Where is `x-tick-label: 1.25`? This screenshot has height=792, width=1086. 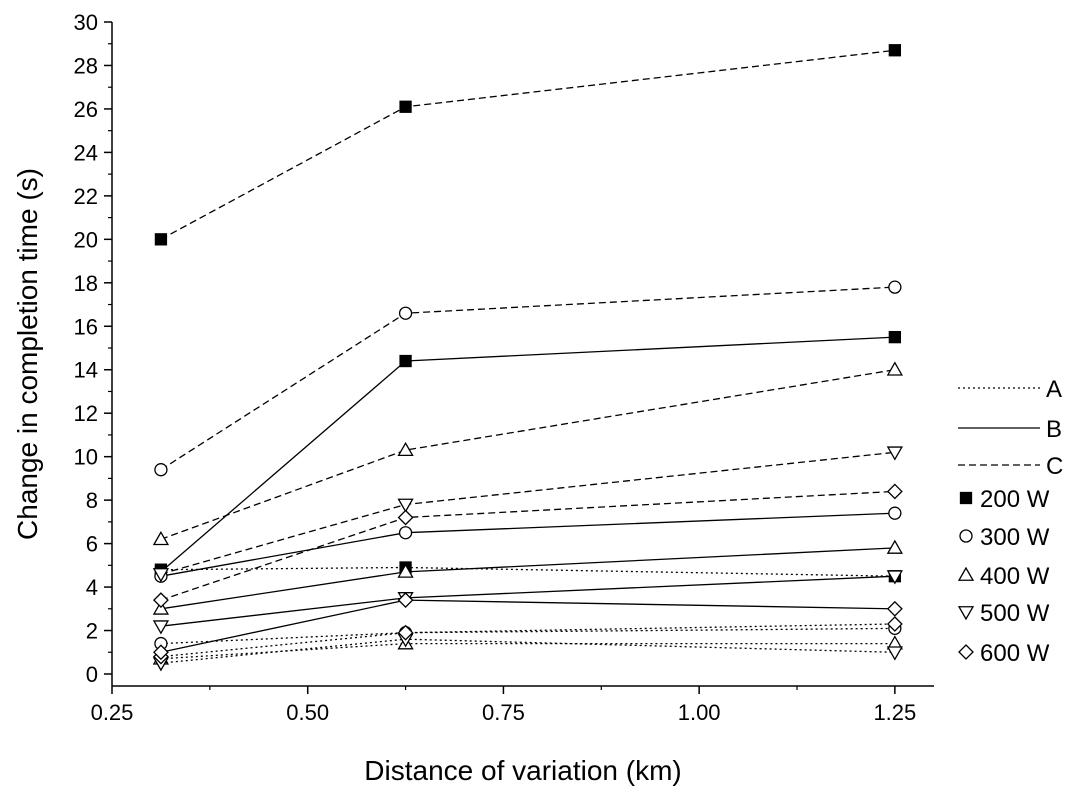
x-tick-label: 1.25 is located at coordinates (894, 712).